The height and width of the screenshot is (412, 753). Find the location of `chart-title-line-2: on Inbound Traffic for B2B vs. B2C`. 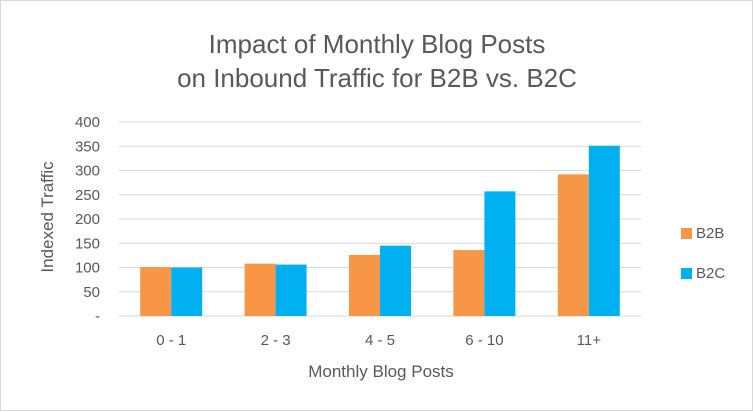

chart-title-line-2: on Inbound Traffic for B2B vs. B2C is located at coordinates (377, 78).